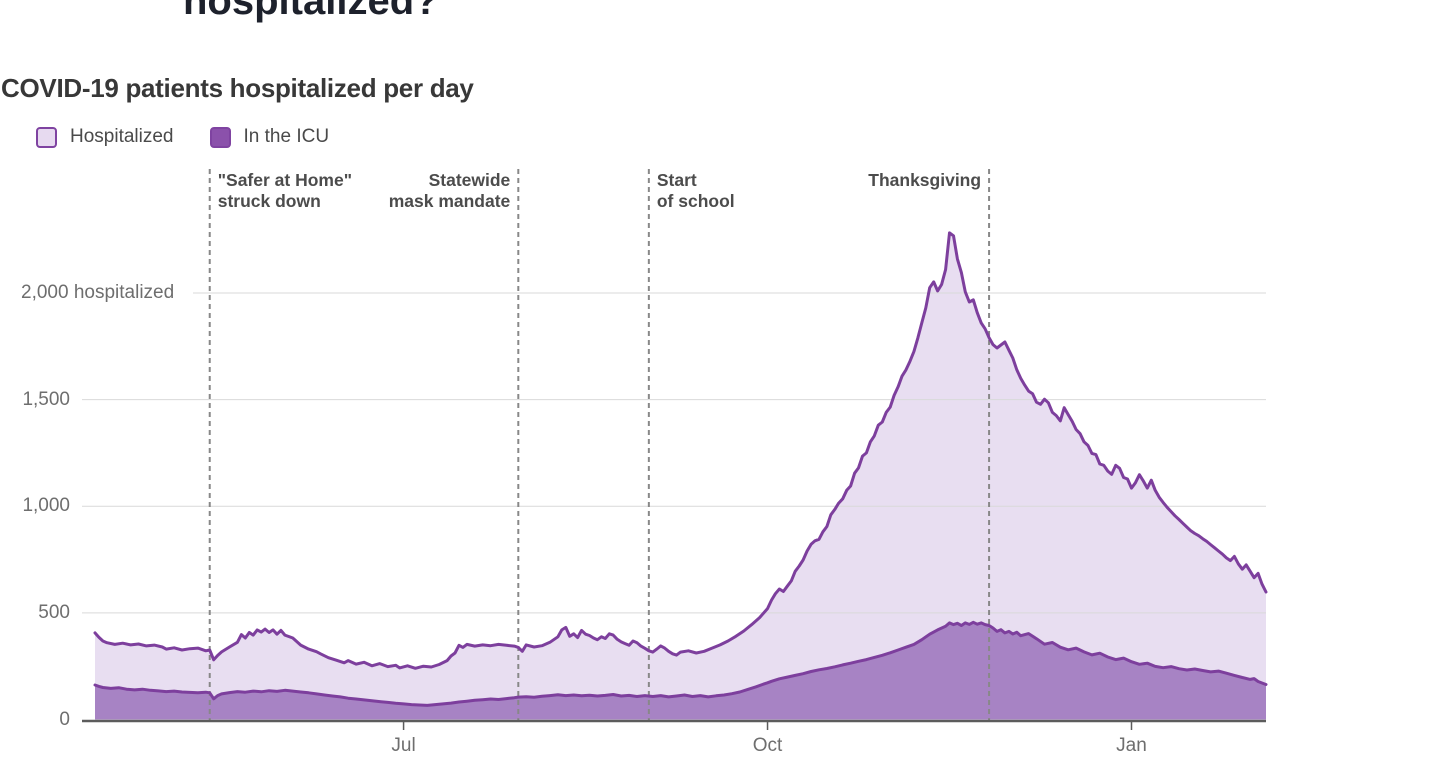 The height and width of the screenshot is (781, 1438). Describe the element at coordinates (220, 137) in the screenshot. I see `icu-swatch-icon` at that location.